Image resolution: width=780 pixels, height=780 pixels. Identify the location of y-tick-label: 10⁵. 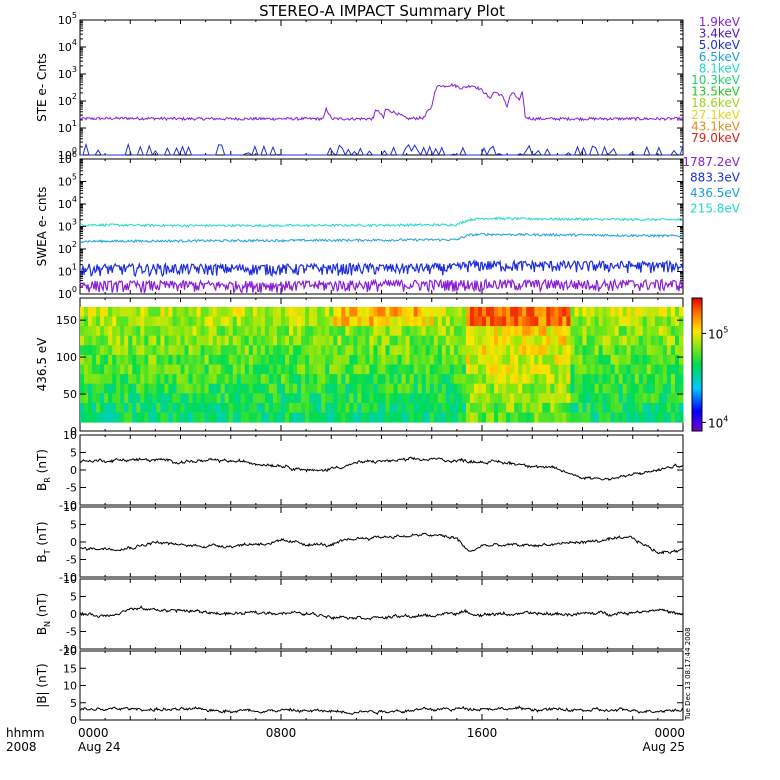
(67, 19).